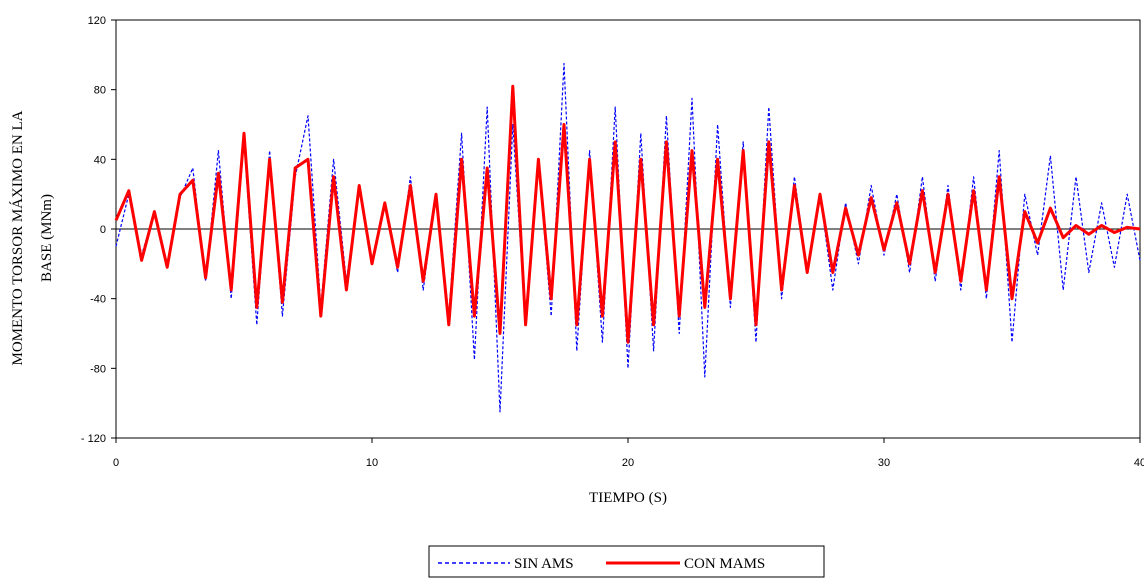 The image size is (1144, 585). I want to click on y-axis-title: MOMENTO TORSOR MÁXIMO EN LA BASE (MNm), so click(32, 237).